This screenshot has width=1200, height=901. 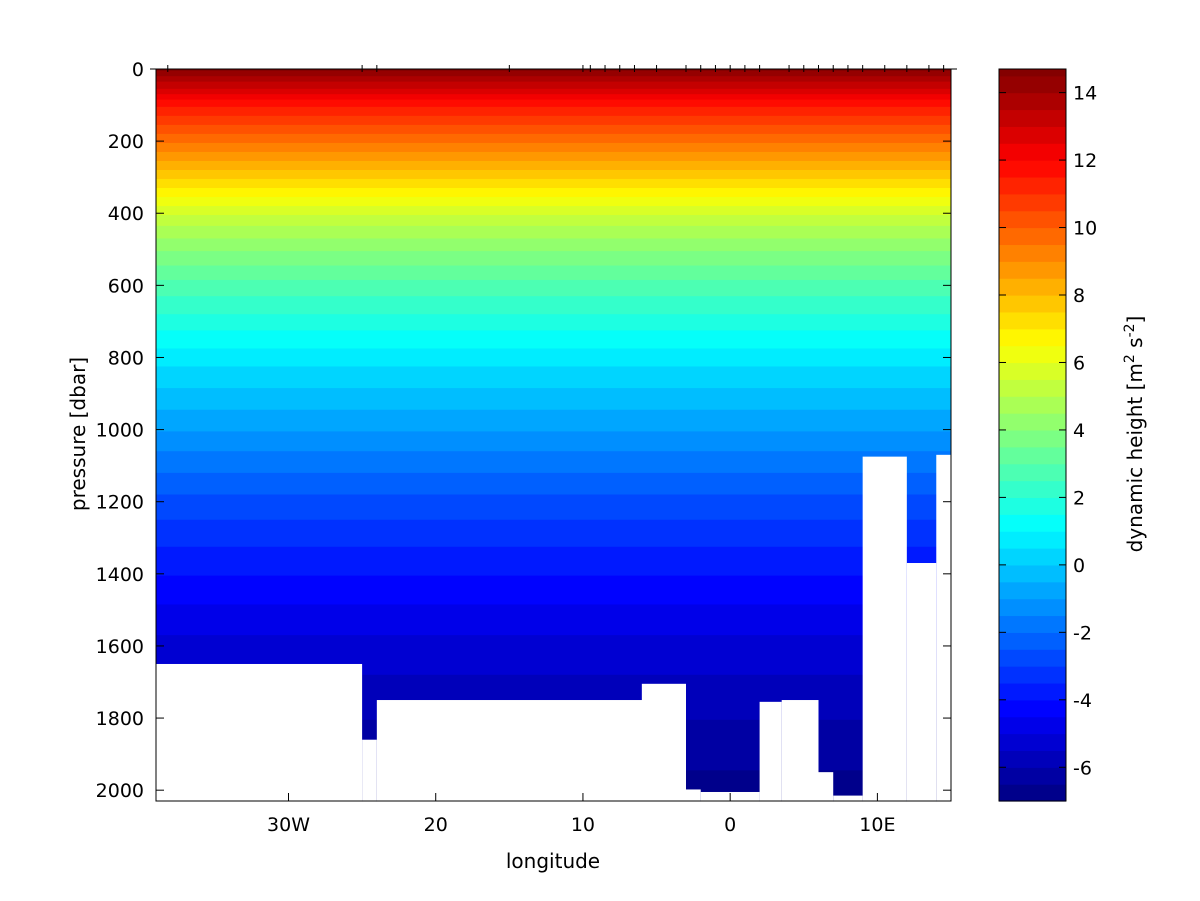 I want to click on station-markers, so click(x=553, y=68).